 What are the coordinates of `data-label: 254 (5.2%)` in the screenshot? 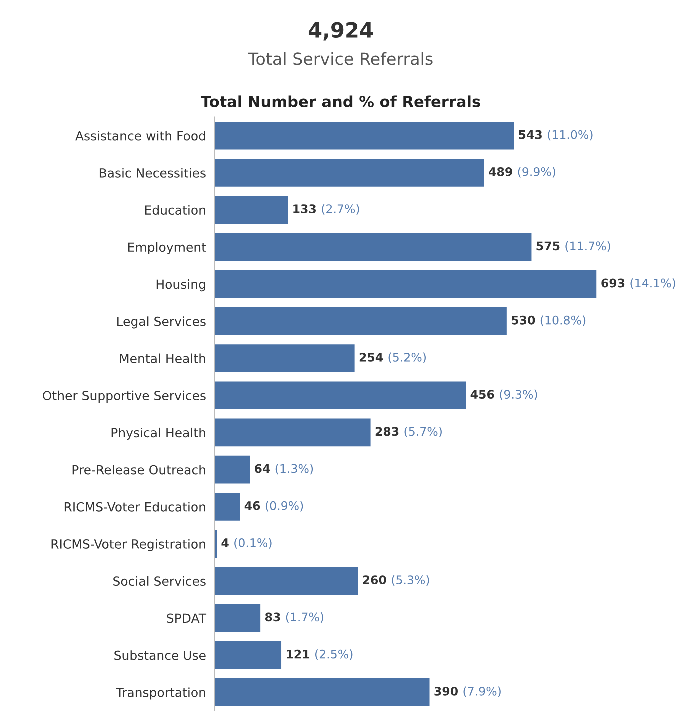 It's located at (393, 358).